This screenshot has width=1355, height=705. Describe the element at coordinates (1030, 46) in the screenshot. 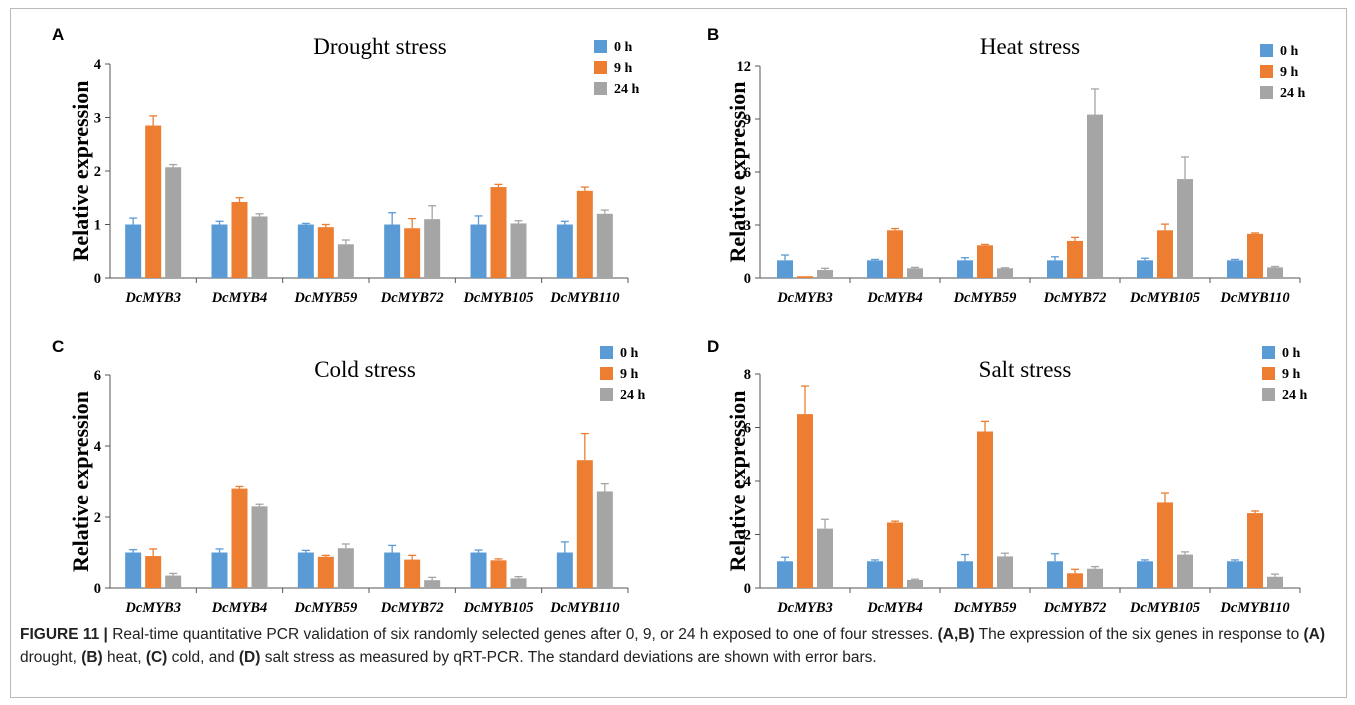

I see `chart-title: Heat stress` at that location.